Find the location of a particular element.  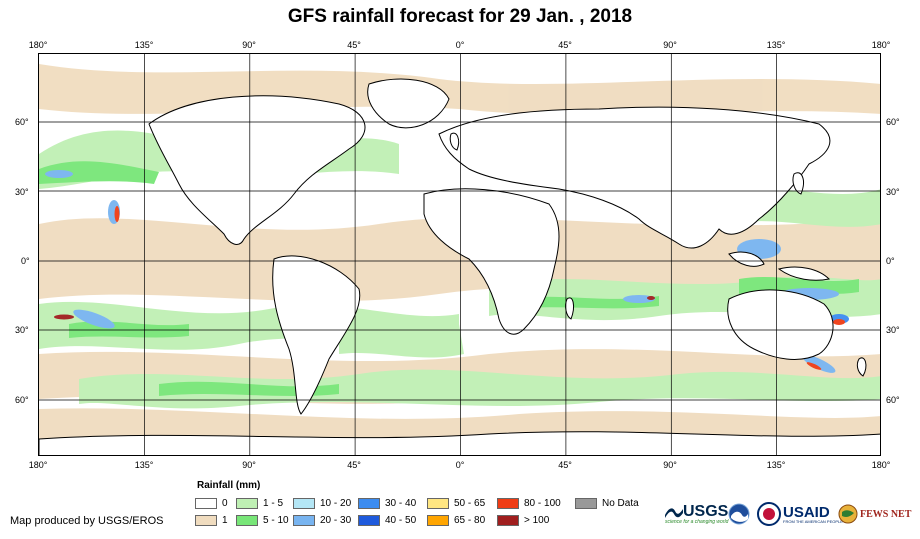

legend-item-12: No Data is located at coordinates (607, 503).